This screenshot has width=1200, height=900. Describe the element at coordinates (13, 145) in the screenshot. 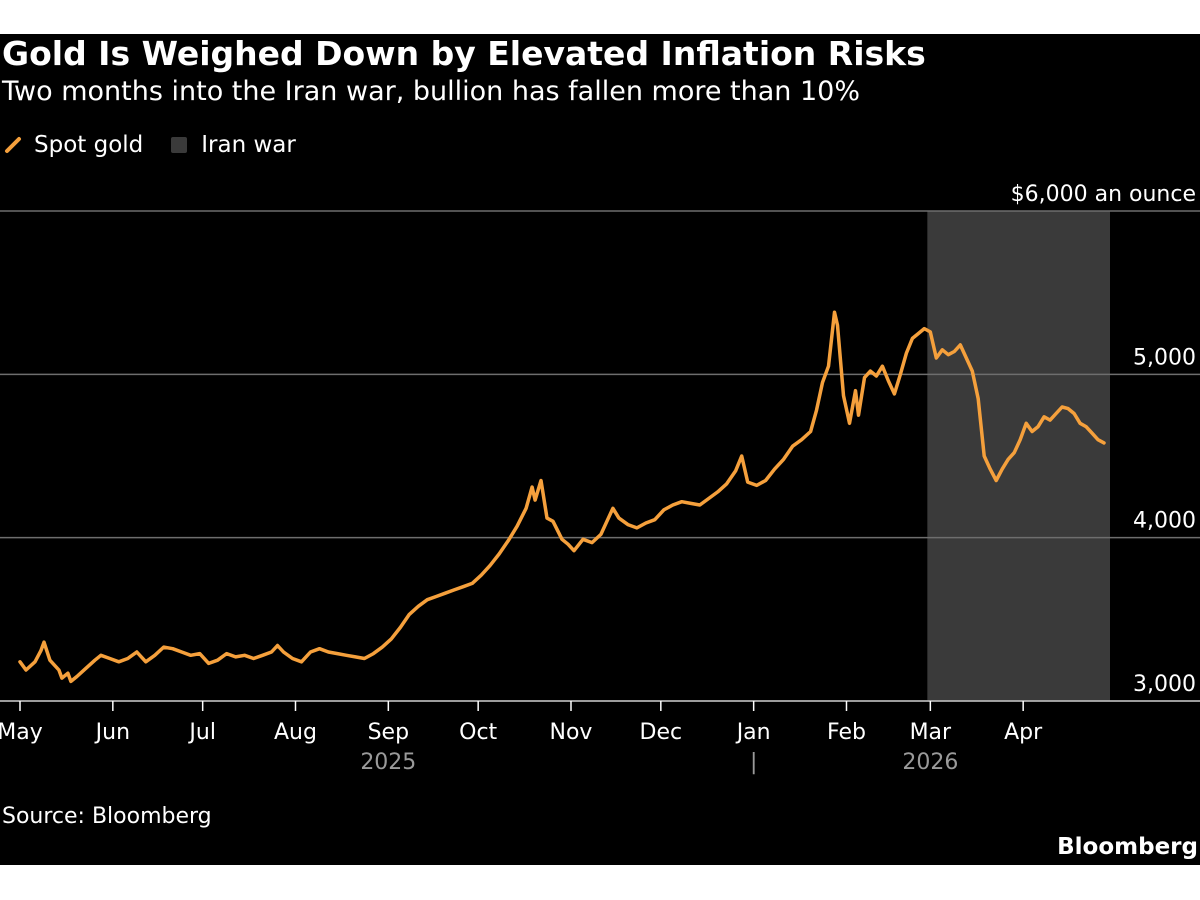

I see `line-swatch-icon` at that location.